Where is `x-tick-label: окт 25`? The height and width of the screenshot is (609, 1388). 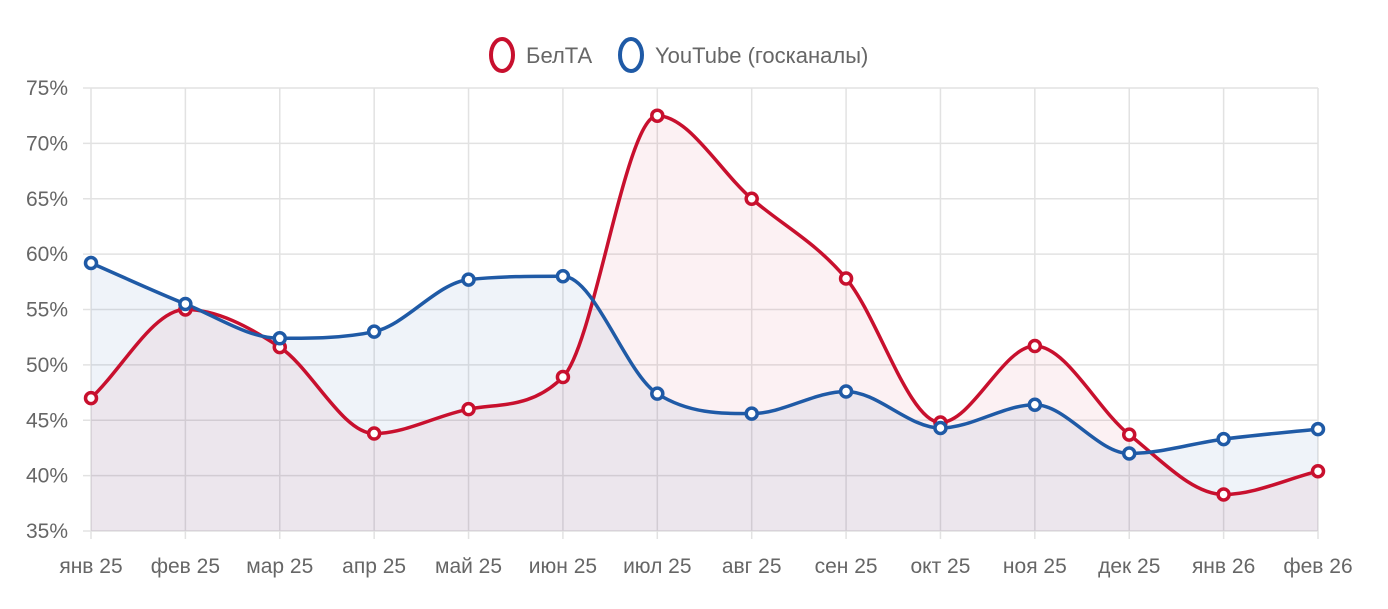 x-tick-label: окт 25 is located at coordinates (941, 566).